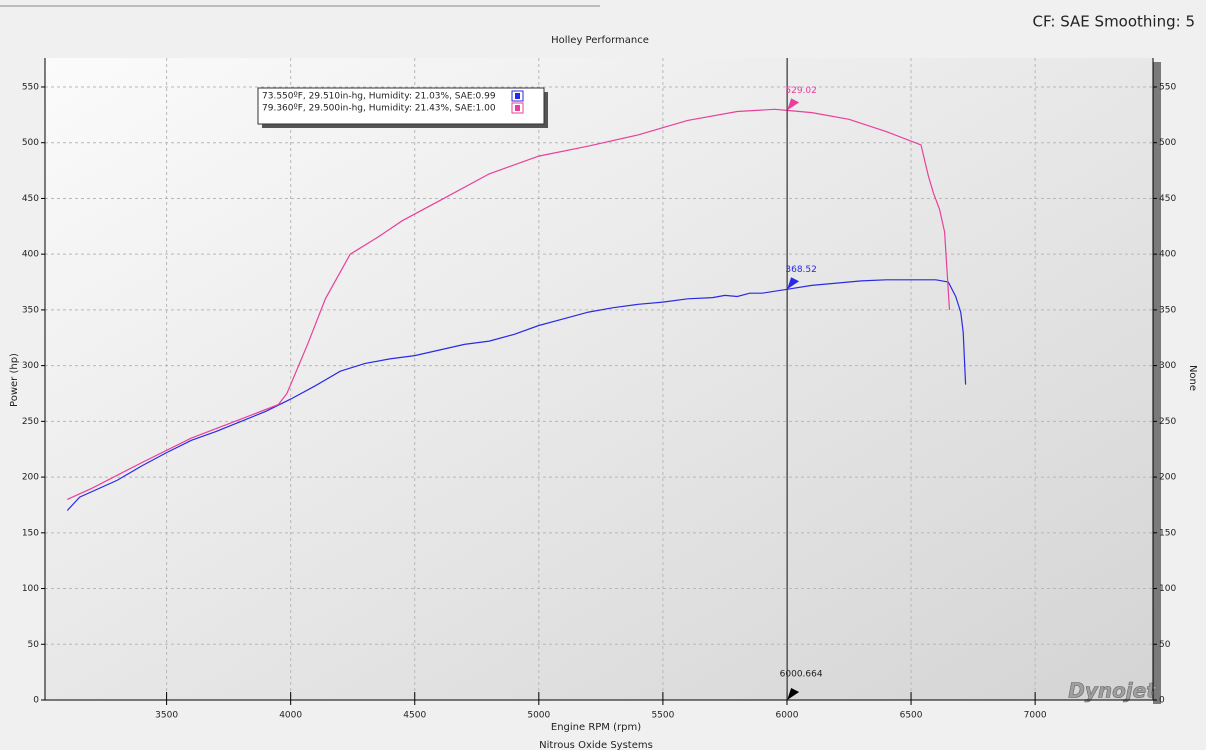 This screenshot has height=750, width=1206. Describe the element at coordinates (1112, 691) in the screenshot. I see `logo: Dynojet` at that location.